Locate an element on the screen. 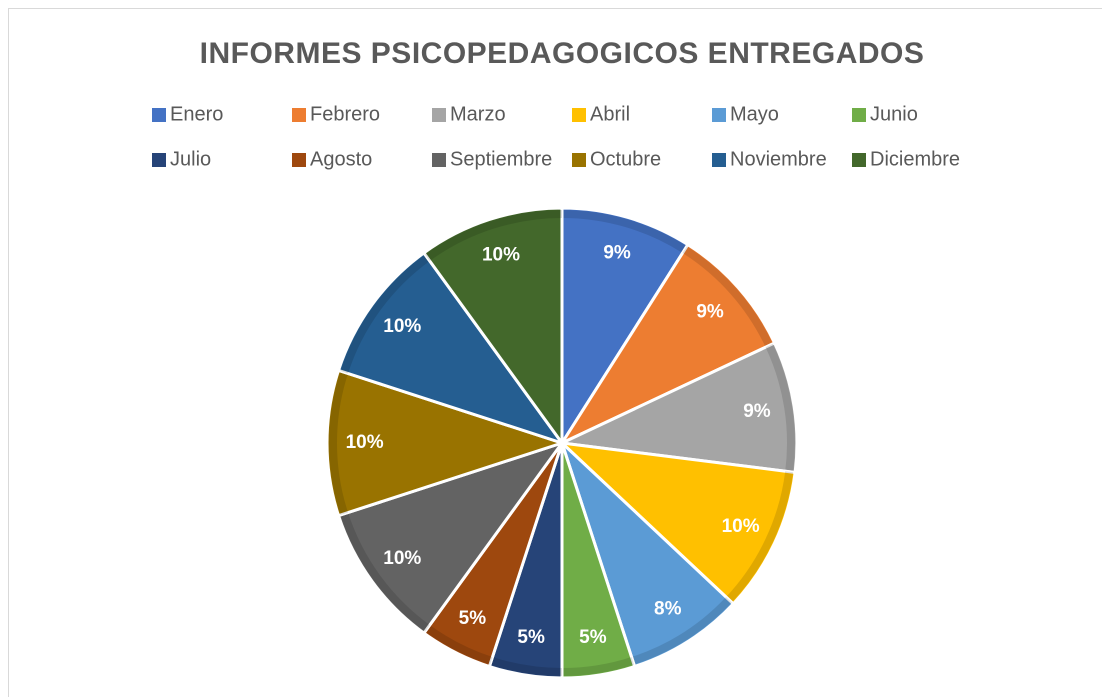 This screenshot has width=1102, height=697. chart-title: INFORMES PSICOPEDAGOGICOS ENTREGADOS is located at coordinates (562, 53).